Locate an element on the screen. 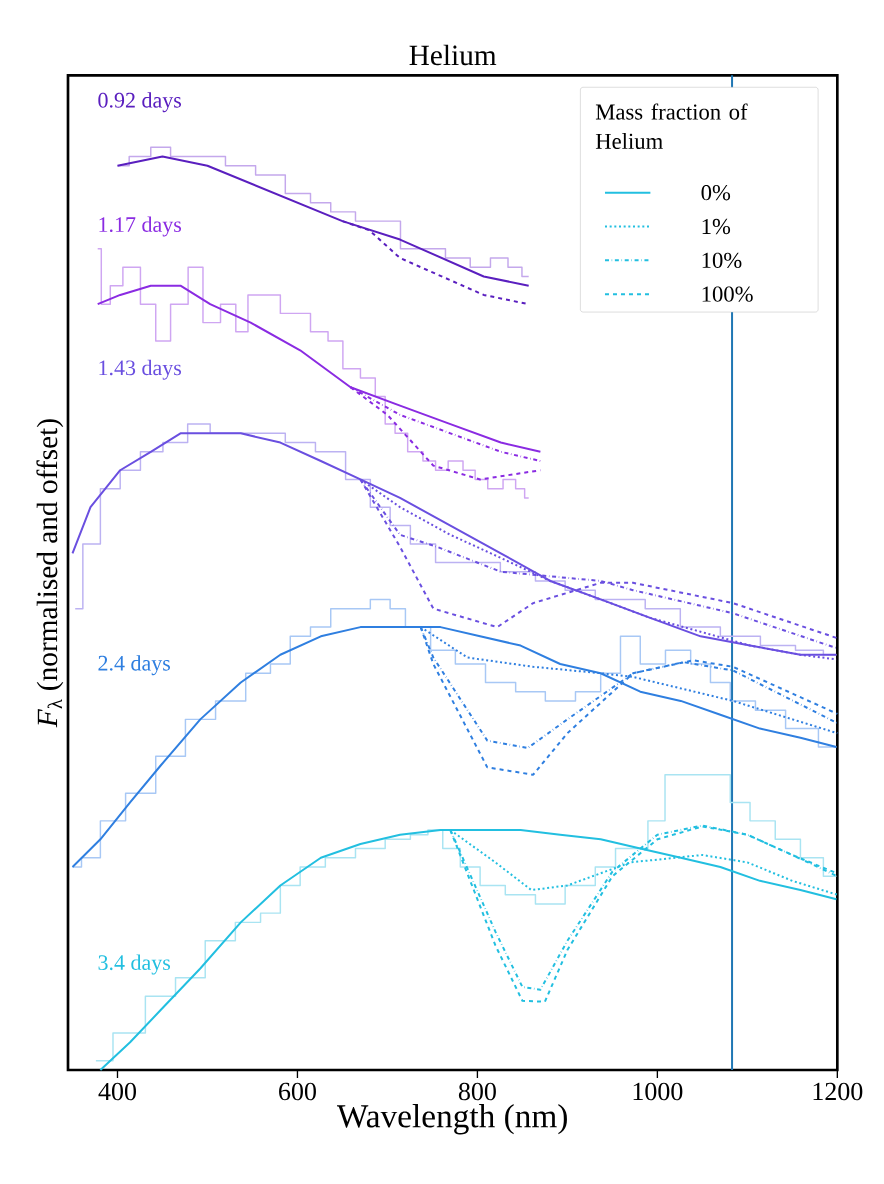  x-tick-label: 800 is located at coordinates (477, 1091).